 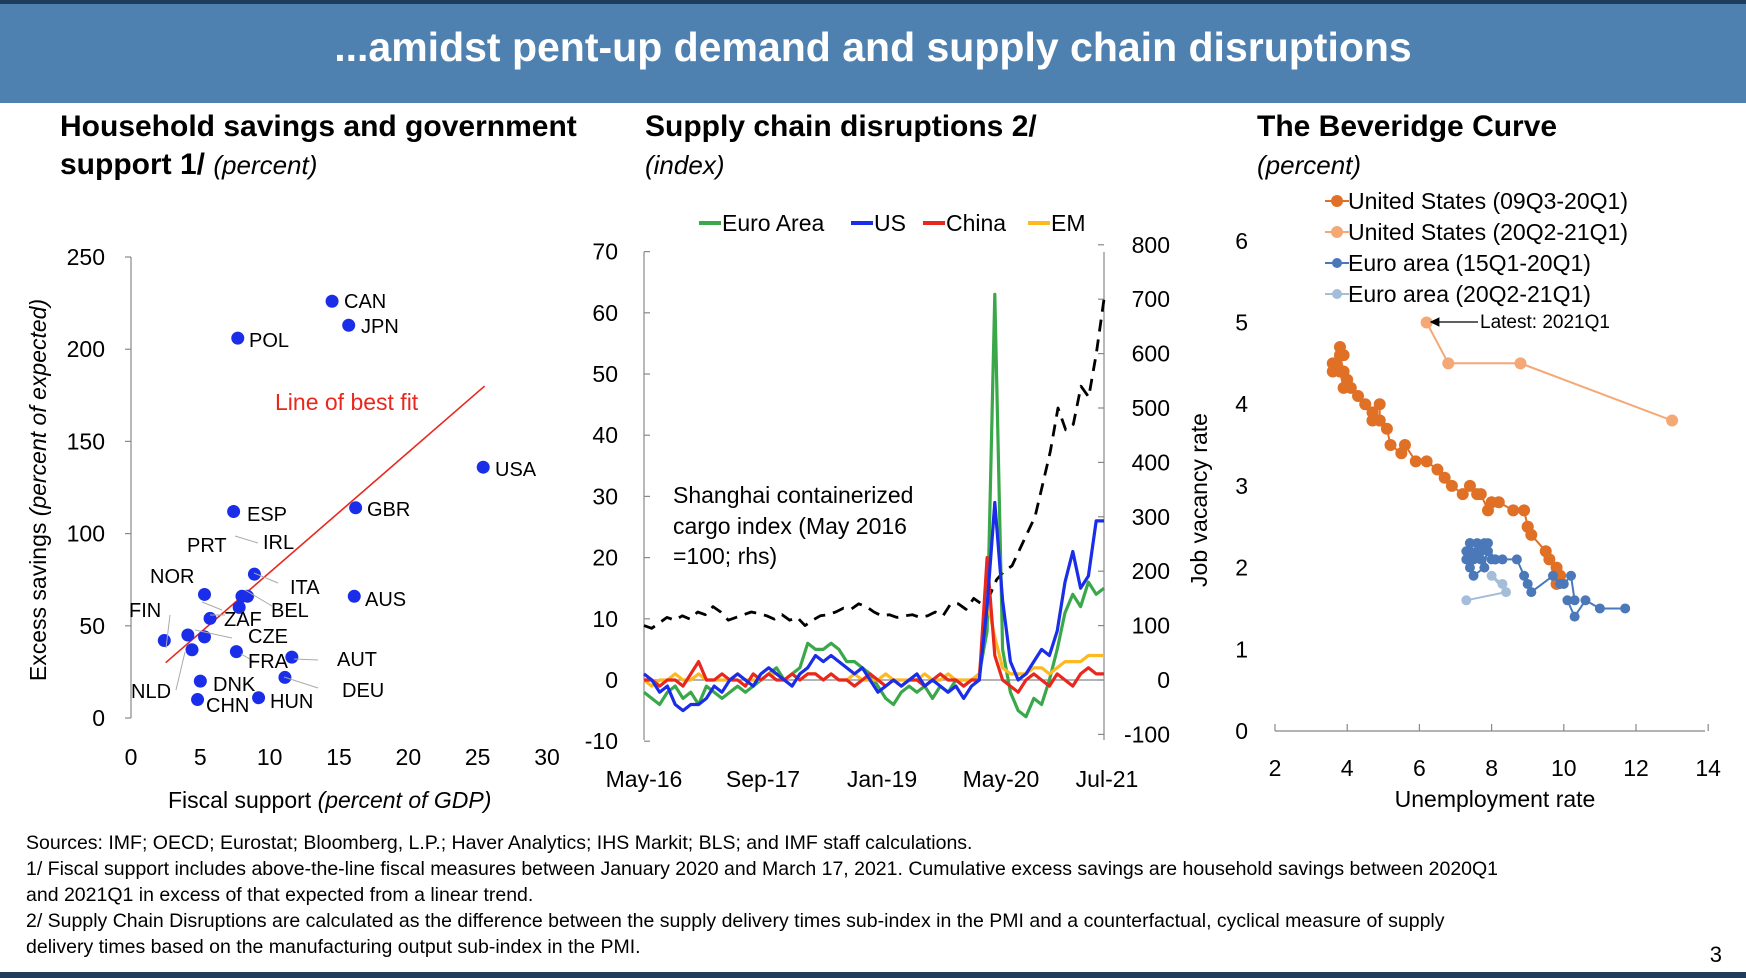 I want to click on bev-y-ticks: 0 1 2 3 4 5 6, so click(x=1241, y=486).